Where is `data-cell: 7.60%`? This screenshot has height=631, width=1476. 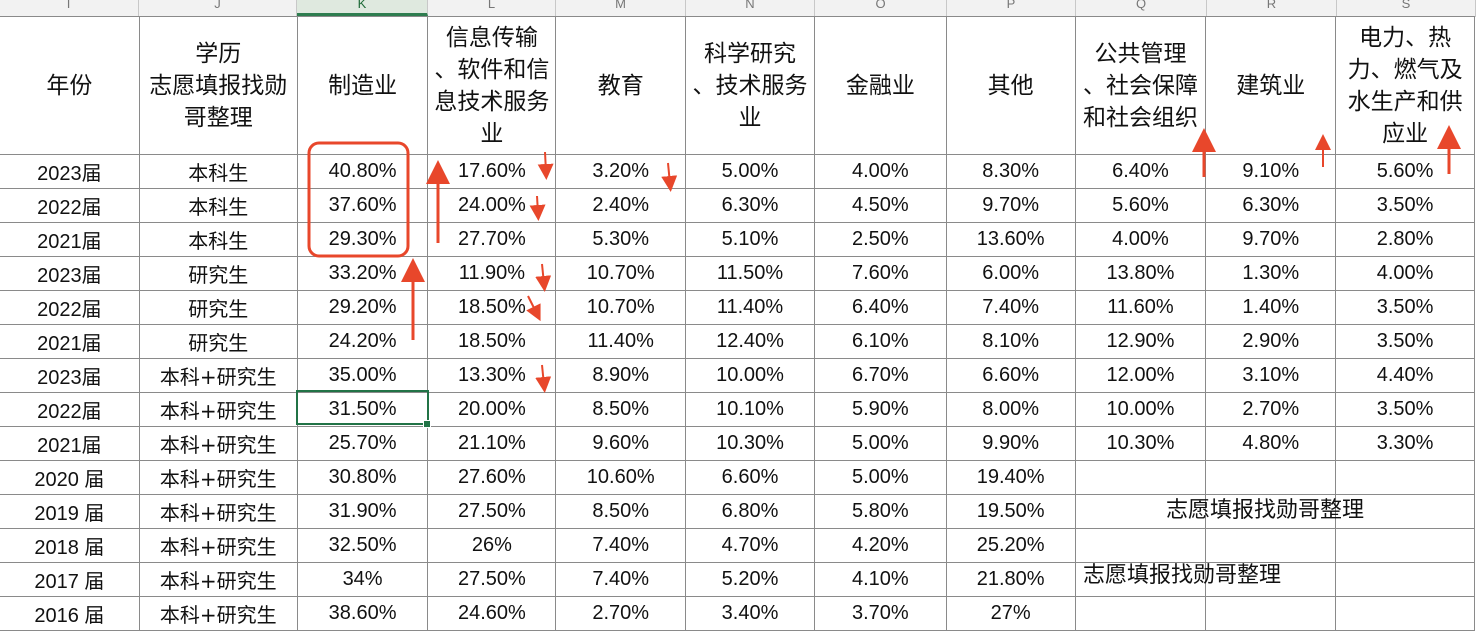 data-cell: 7.60% is located at coordinates (880, 273).